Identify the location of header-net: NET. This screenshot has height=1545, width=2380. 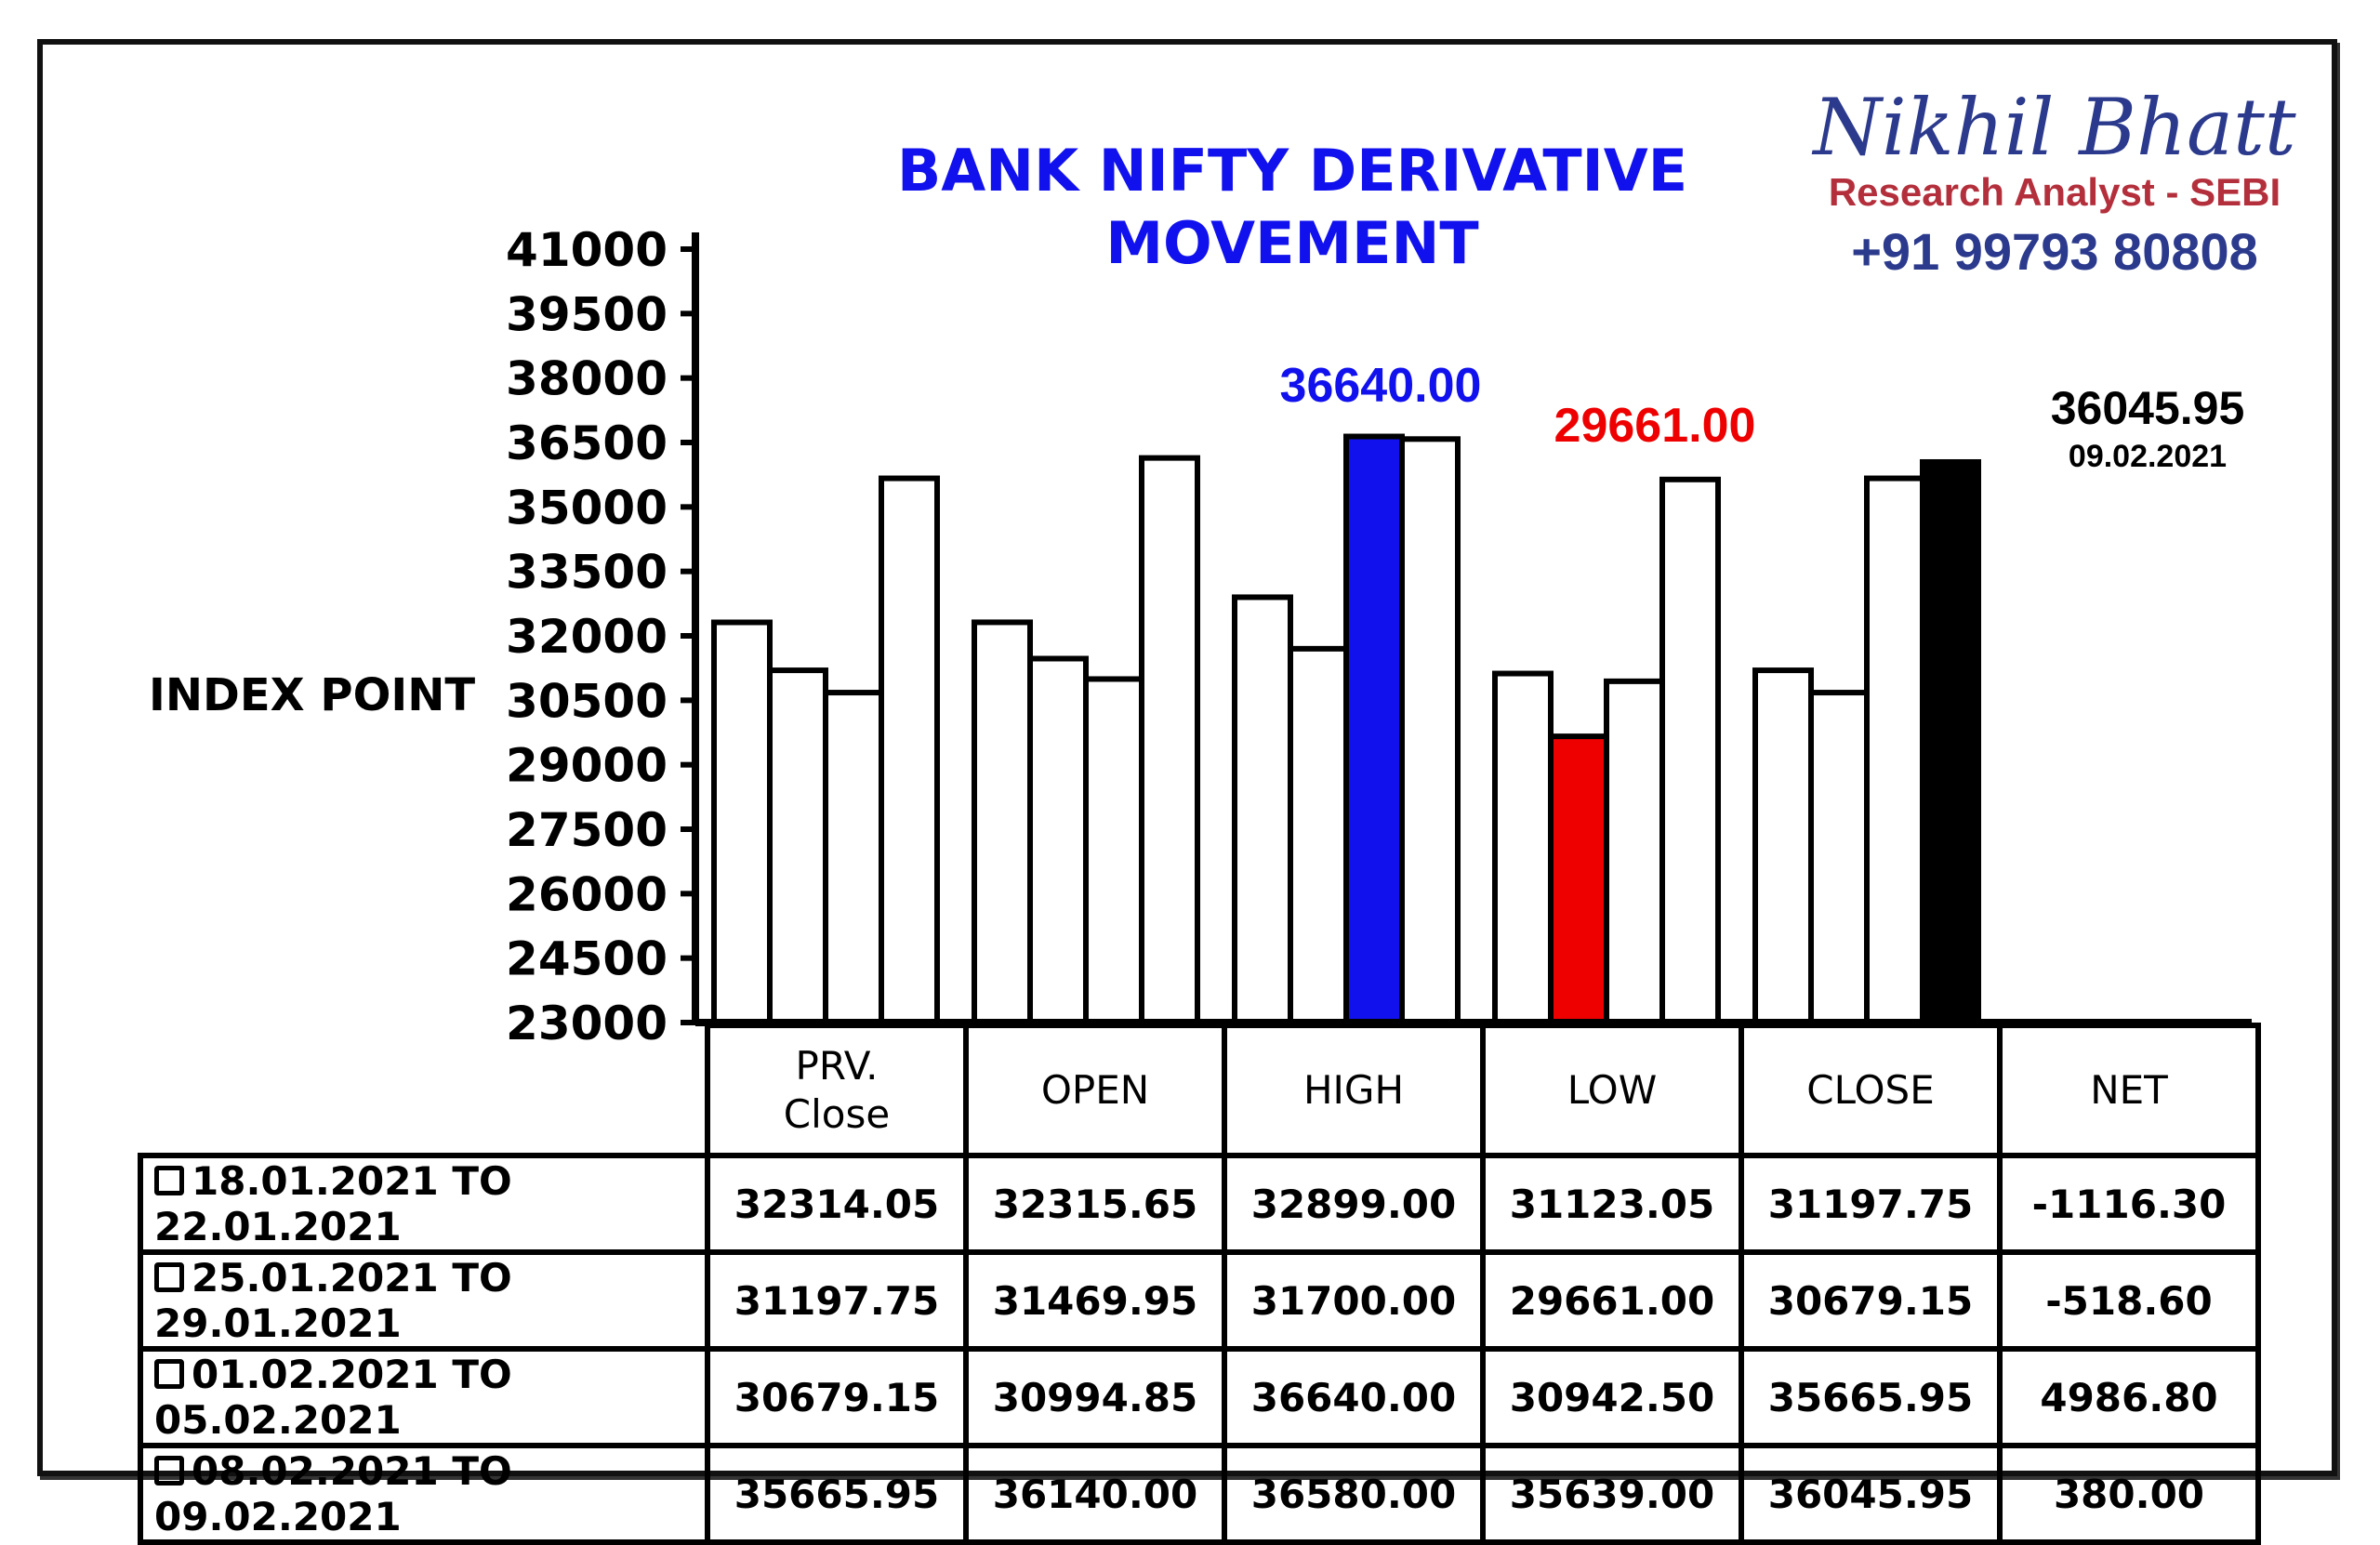
(2129, 1090).